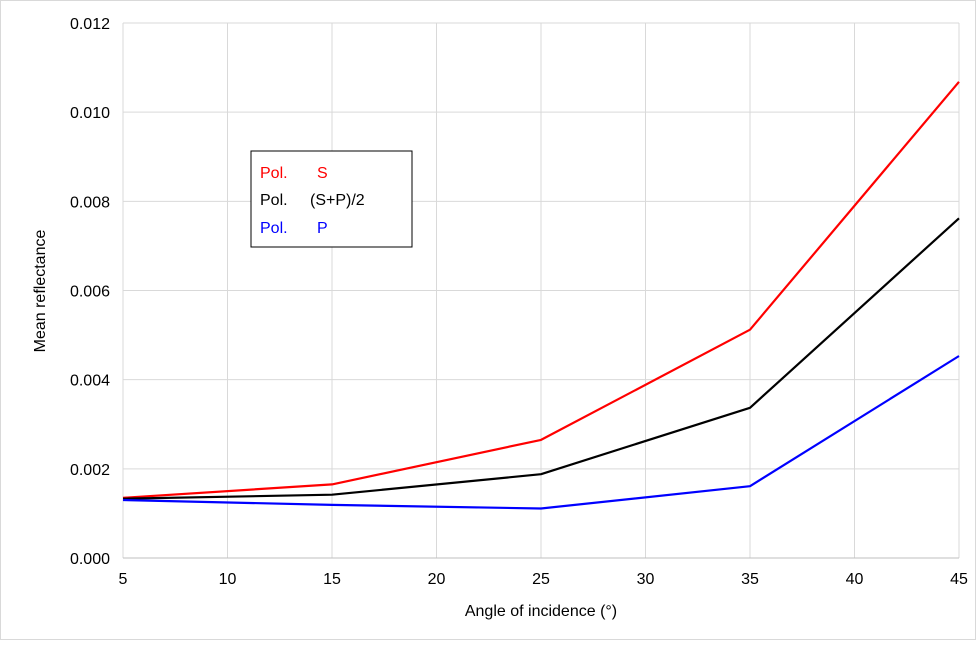 Image resolution: width=976 pixels, height=645 pixels. What do you see at coordinates (750, 579) in the screenshot?
I see `x-tick-label: 35` at bounding box center [750, 579].